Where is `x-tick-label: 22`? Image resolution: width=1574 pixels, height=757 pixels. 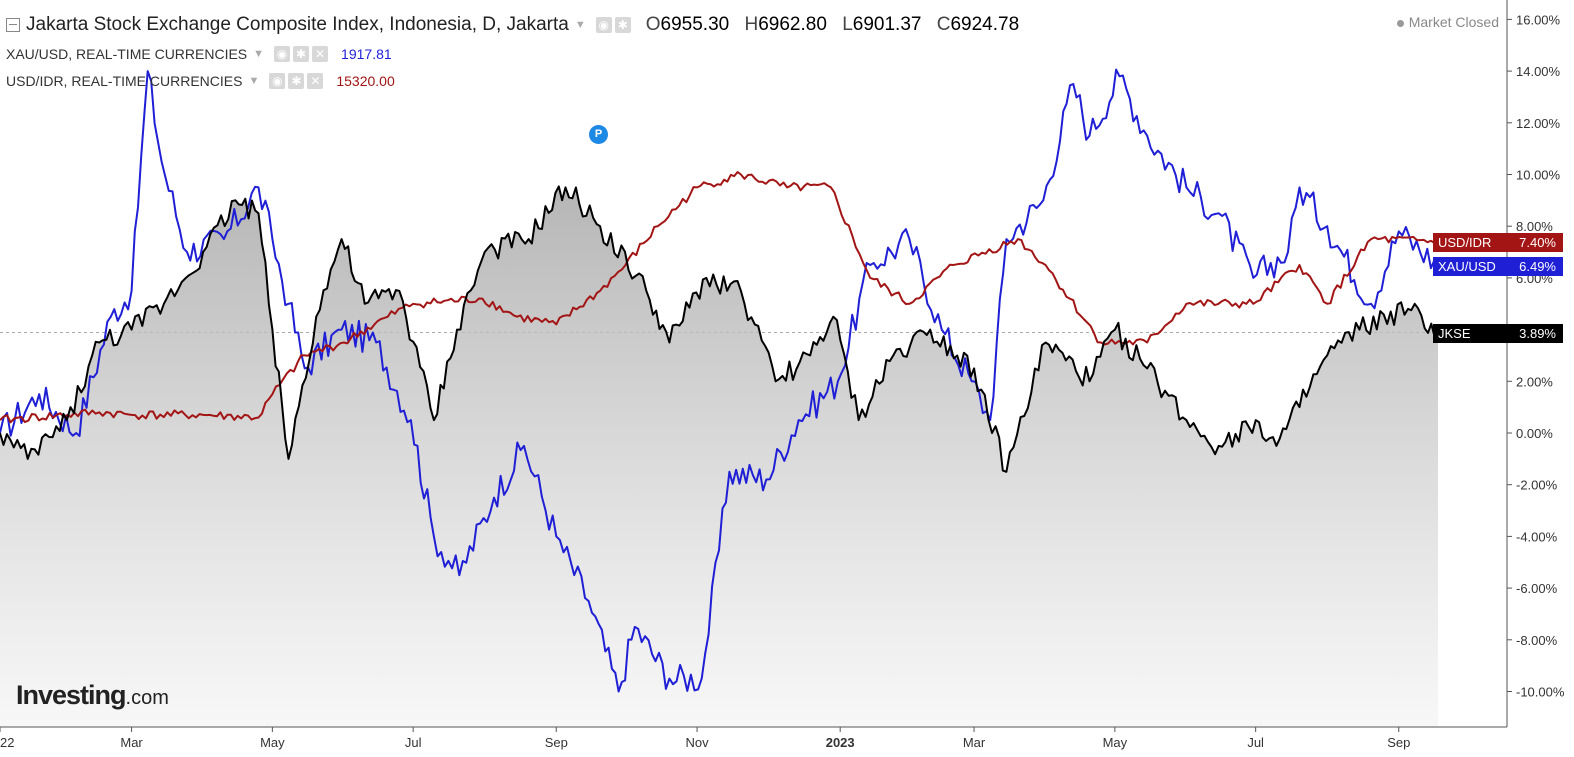
x-tick-label: 22 is located at coordinates (7, 742).